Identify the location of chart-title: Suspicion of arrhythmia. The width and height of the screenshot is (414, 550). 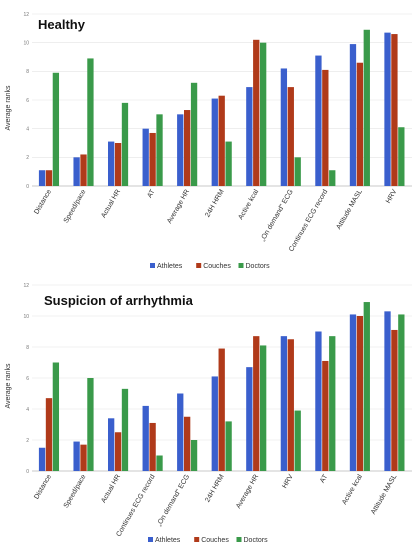
(119, 300).